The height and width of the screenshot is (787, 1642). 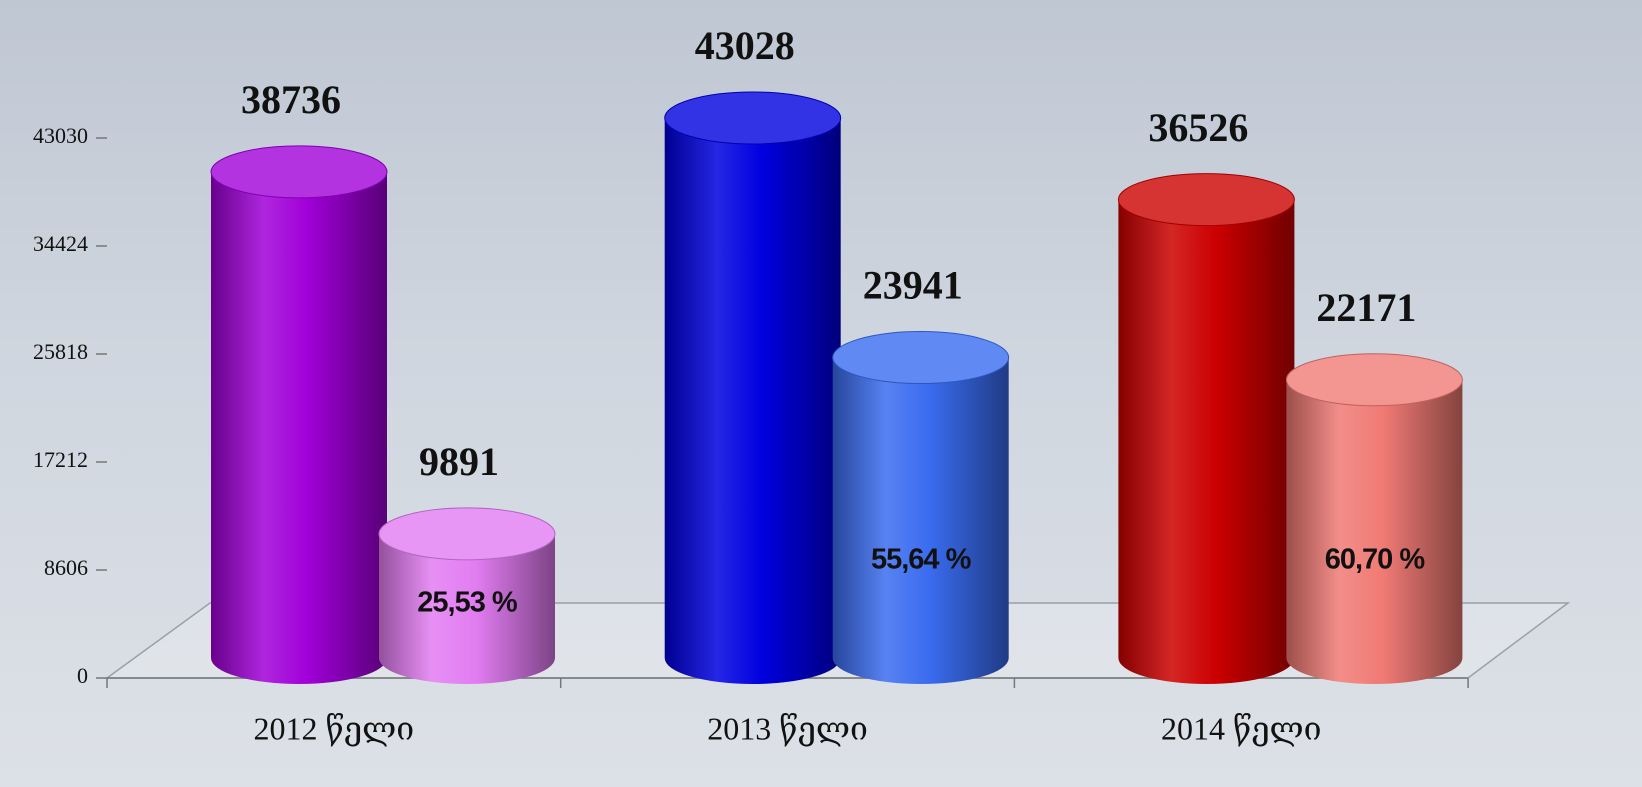 What do you see at coordinates (60, 459) in the screenshot?
I see `y-tick-label: 17212` at bounding box center [60, 459].